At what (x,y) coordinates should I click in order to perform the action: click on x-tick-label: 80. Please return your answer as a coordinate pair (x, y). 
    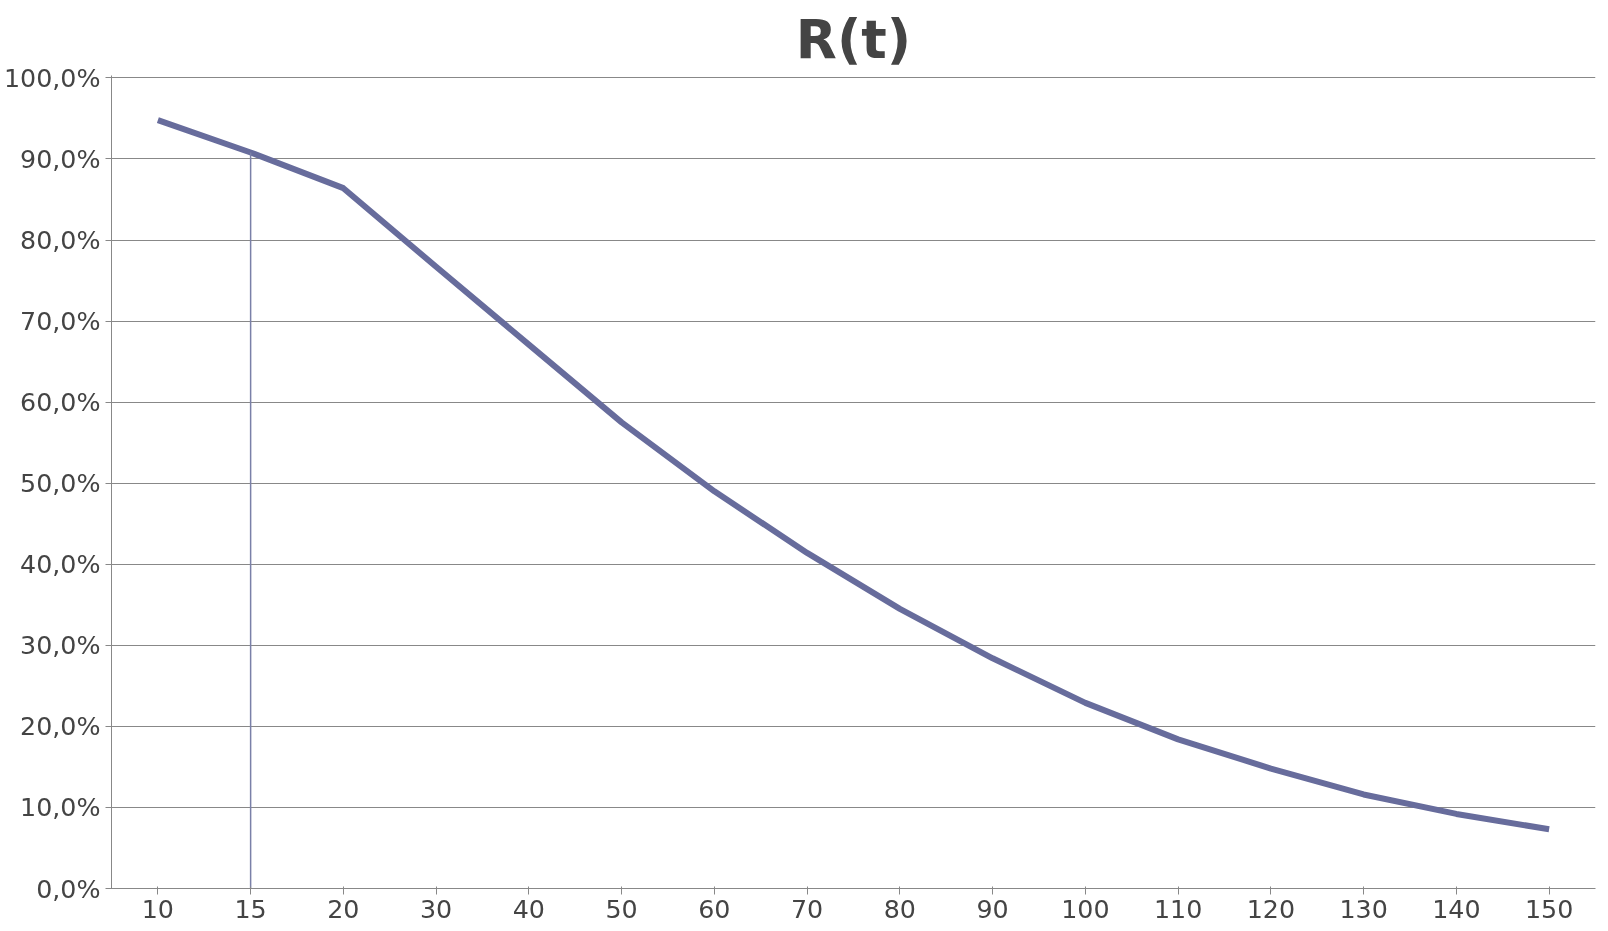
    Looking at the image, I should click on (899, 908).